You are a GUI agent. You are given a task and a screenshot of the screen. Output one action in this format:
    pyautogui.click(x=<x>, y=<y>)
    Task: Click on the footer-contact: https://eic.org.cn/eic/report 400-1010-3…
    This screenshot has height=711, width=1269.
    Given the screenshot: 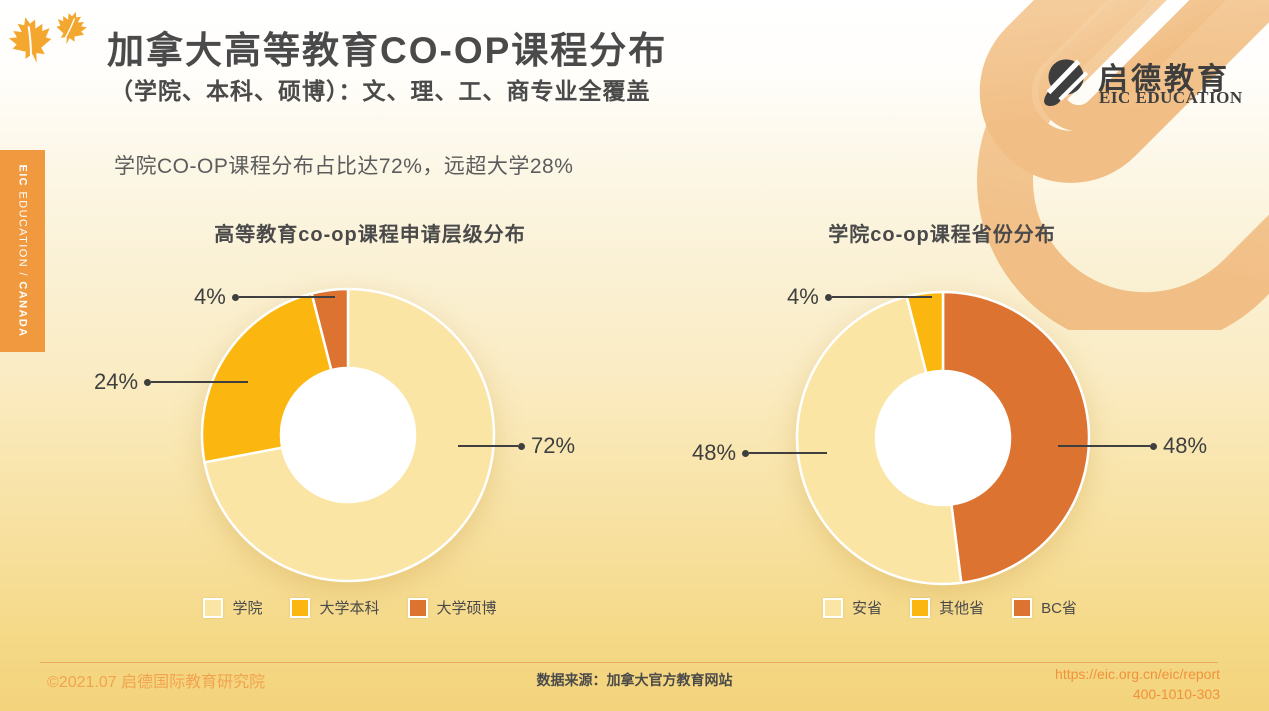 What is the action you would take?
    pyautogui.click(x=1137, y=684)
    